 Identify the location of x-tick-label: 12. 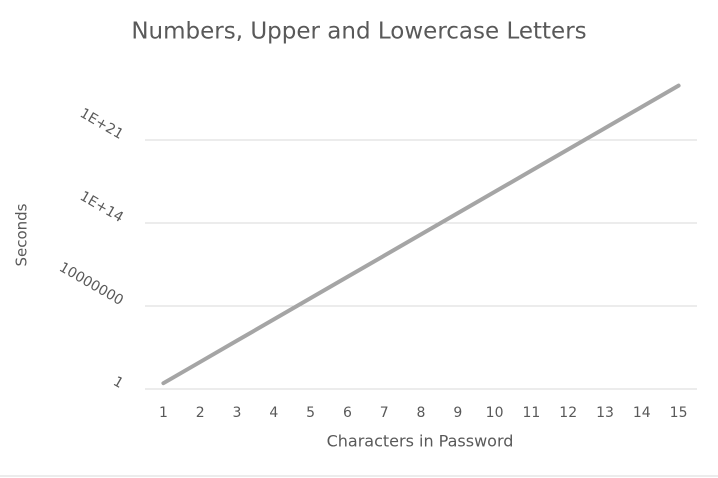
(568, 413).